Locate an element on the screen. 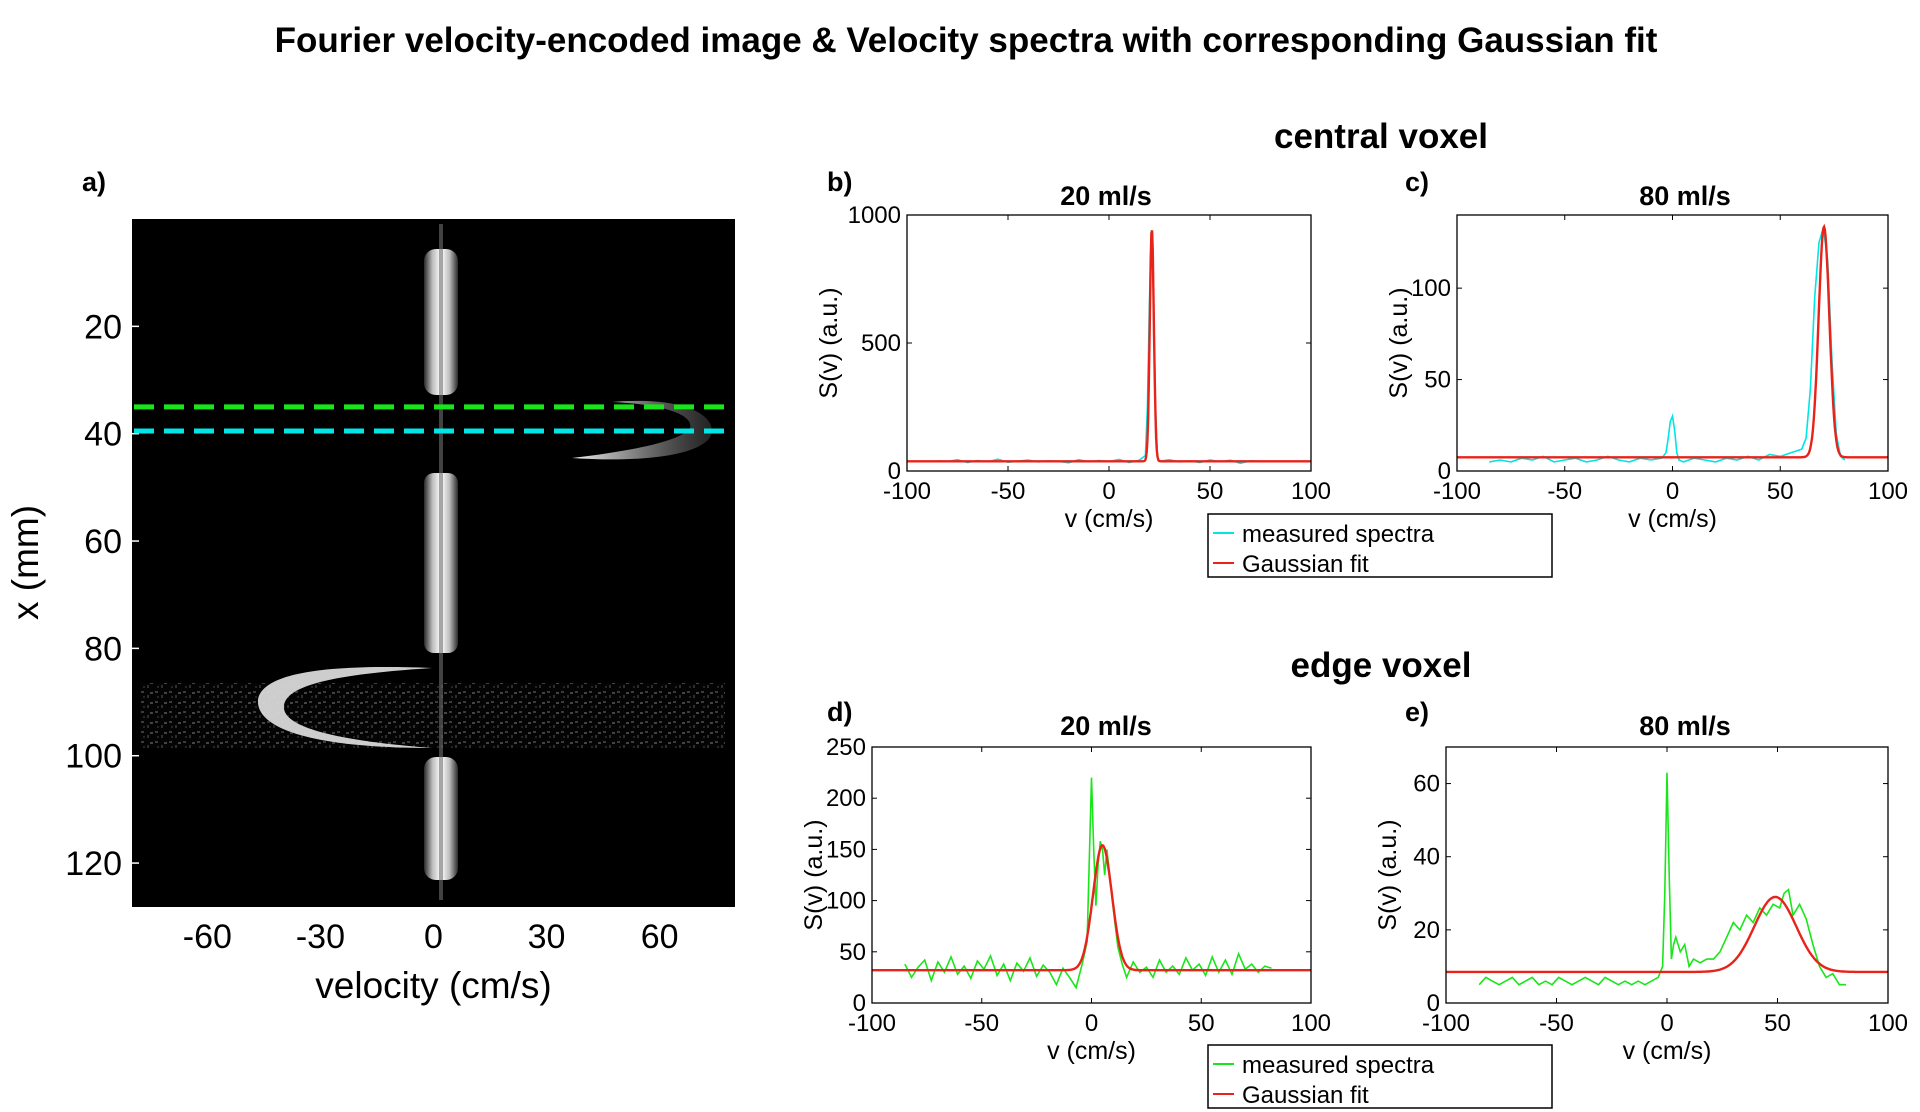  jet-crescent-negative is located at coordinates (344, 707).